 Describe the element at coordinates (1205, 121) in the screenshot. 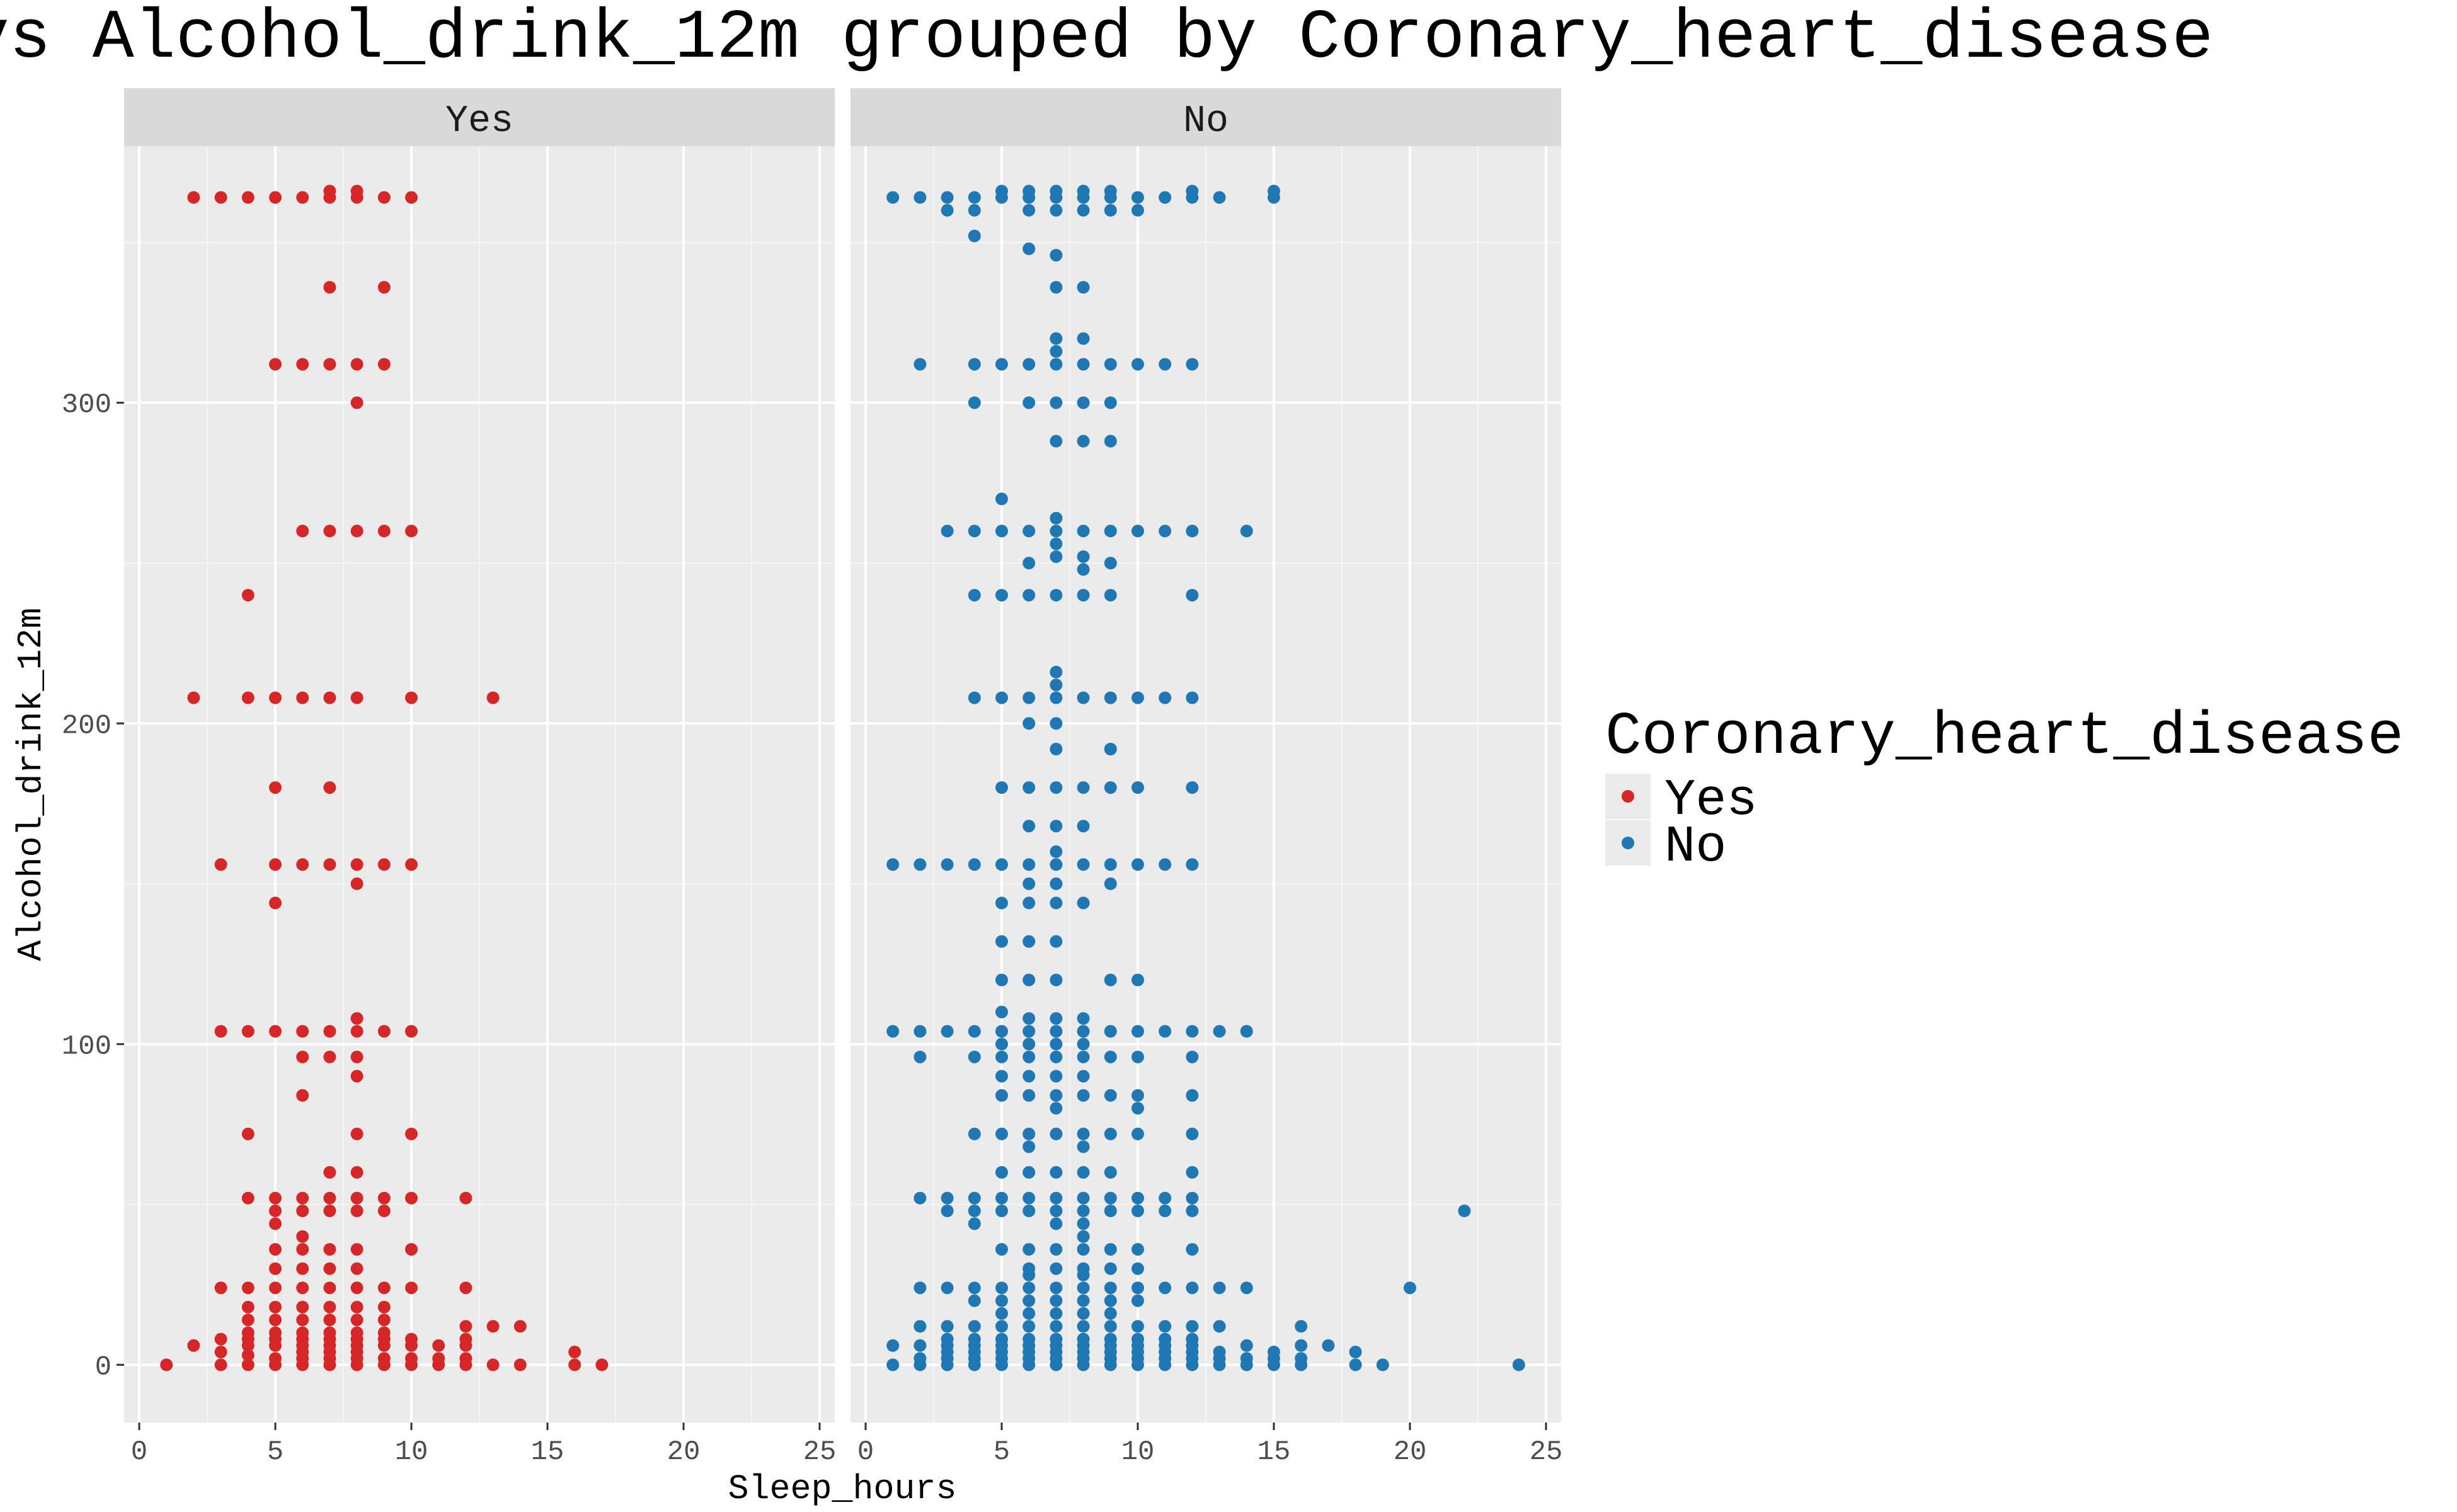

I see `strip-label-no: No` at that location.